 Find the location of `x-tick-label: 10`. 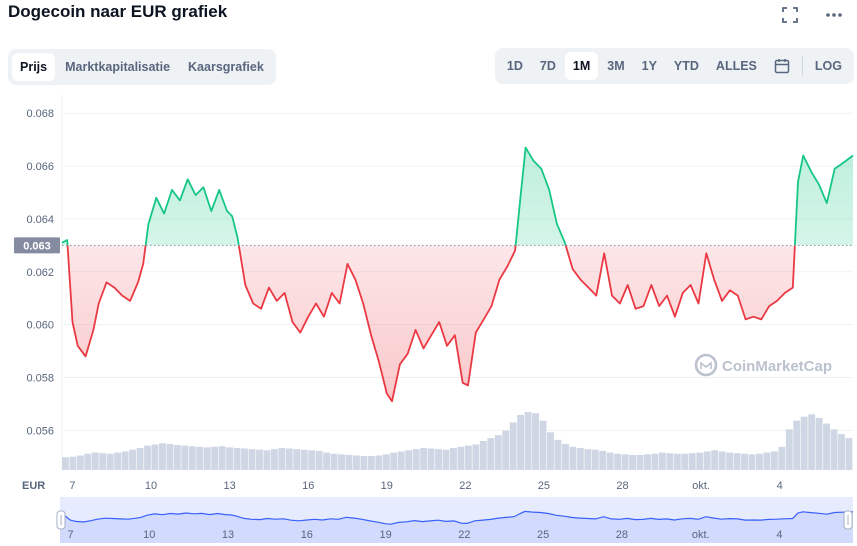

x-tick-label: 10 is located at coordinates (151, 486).